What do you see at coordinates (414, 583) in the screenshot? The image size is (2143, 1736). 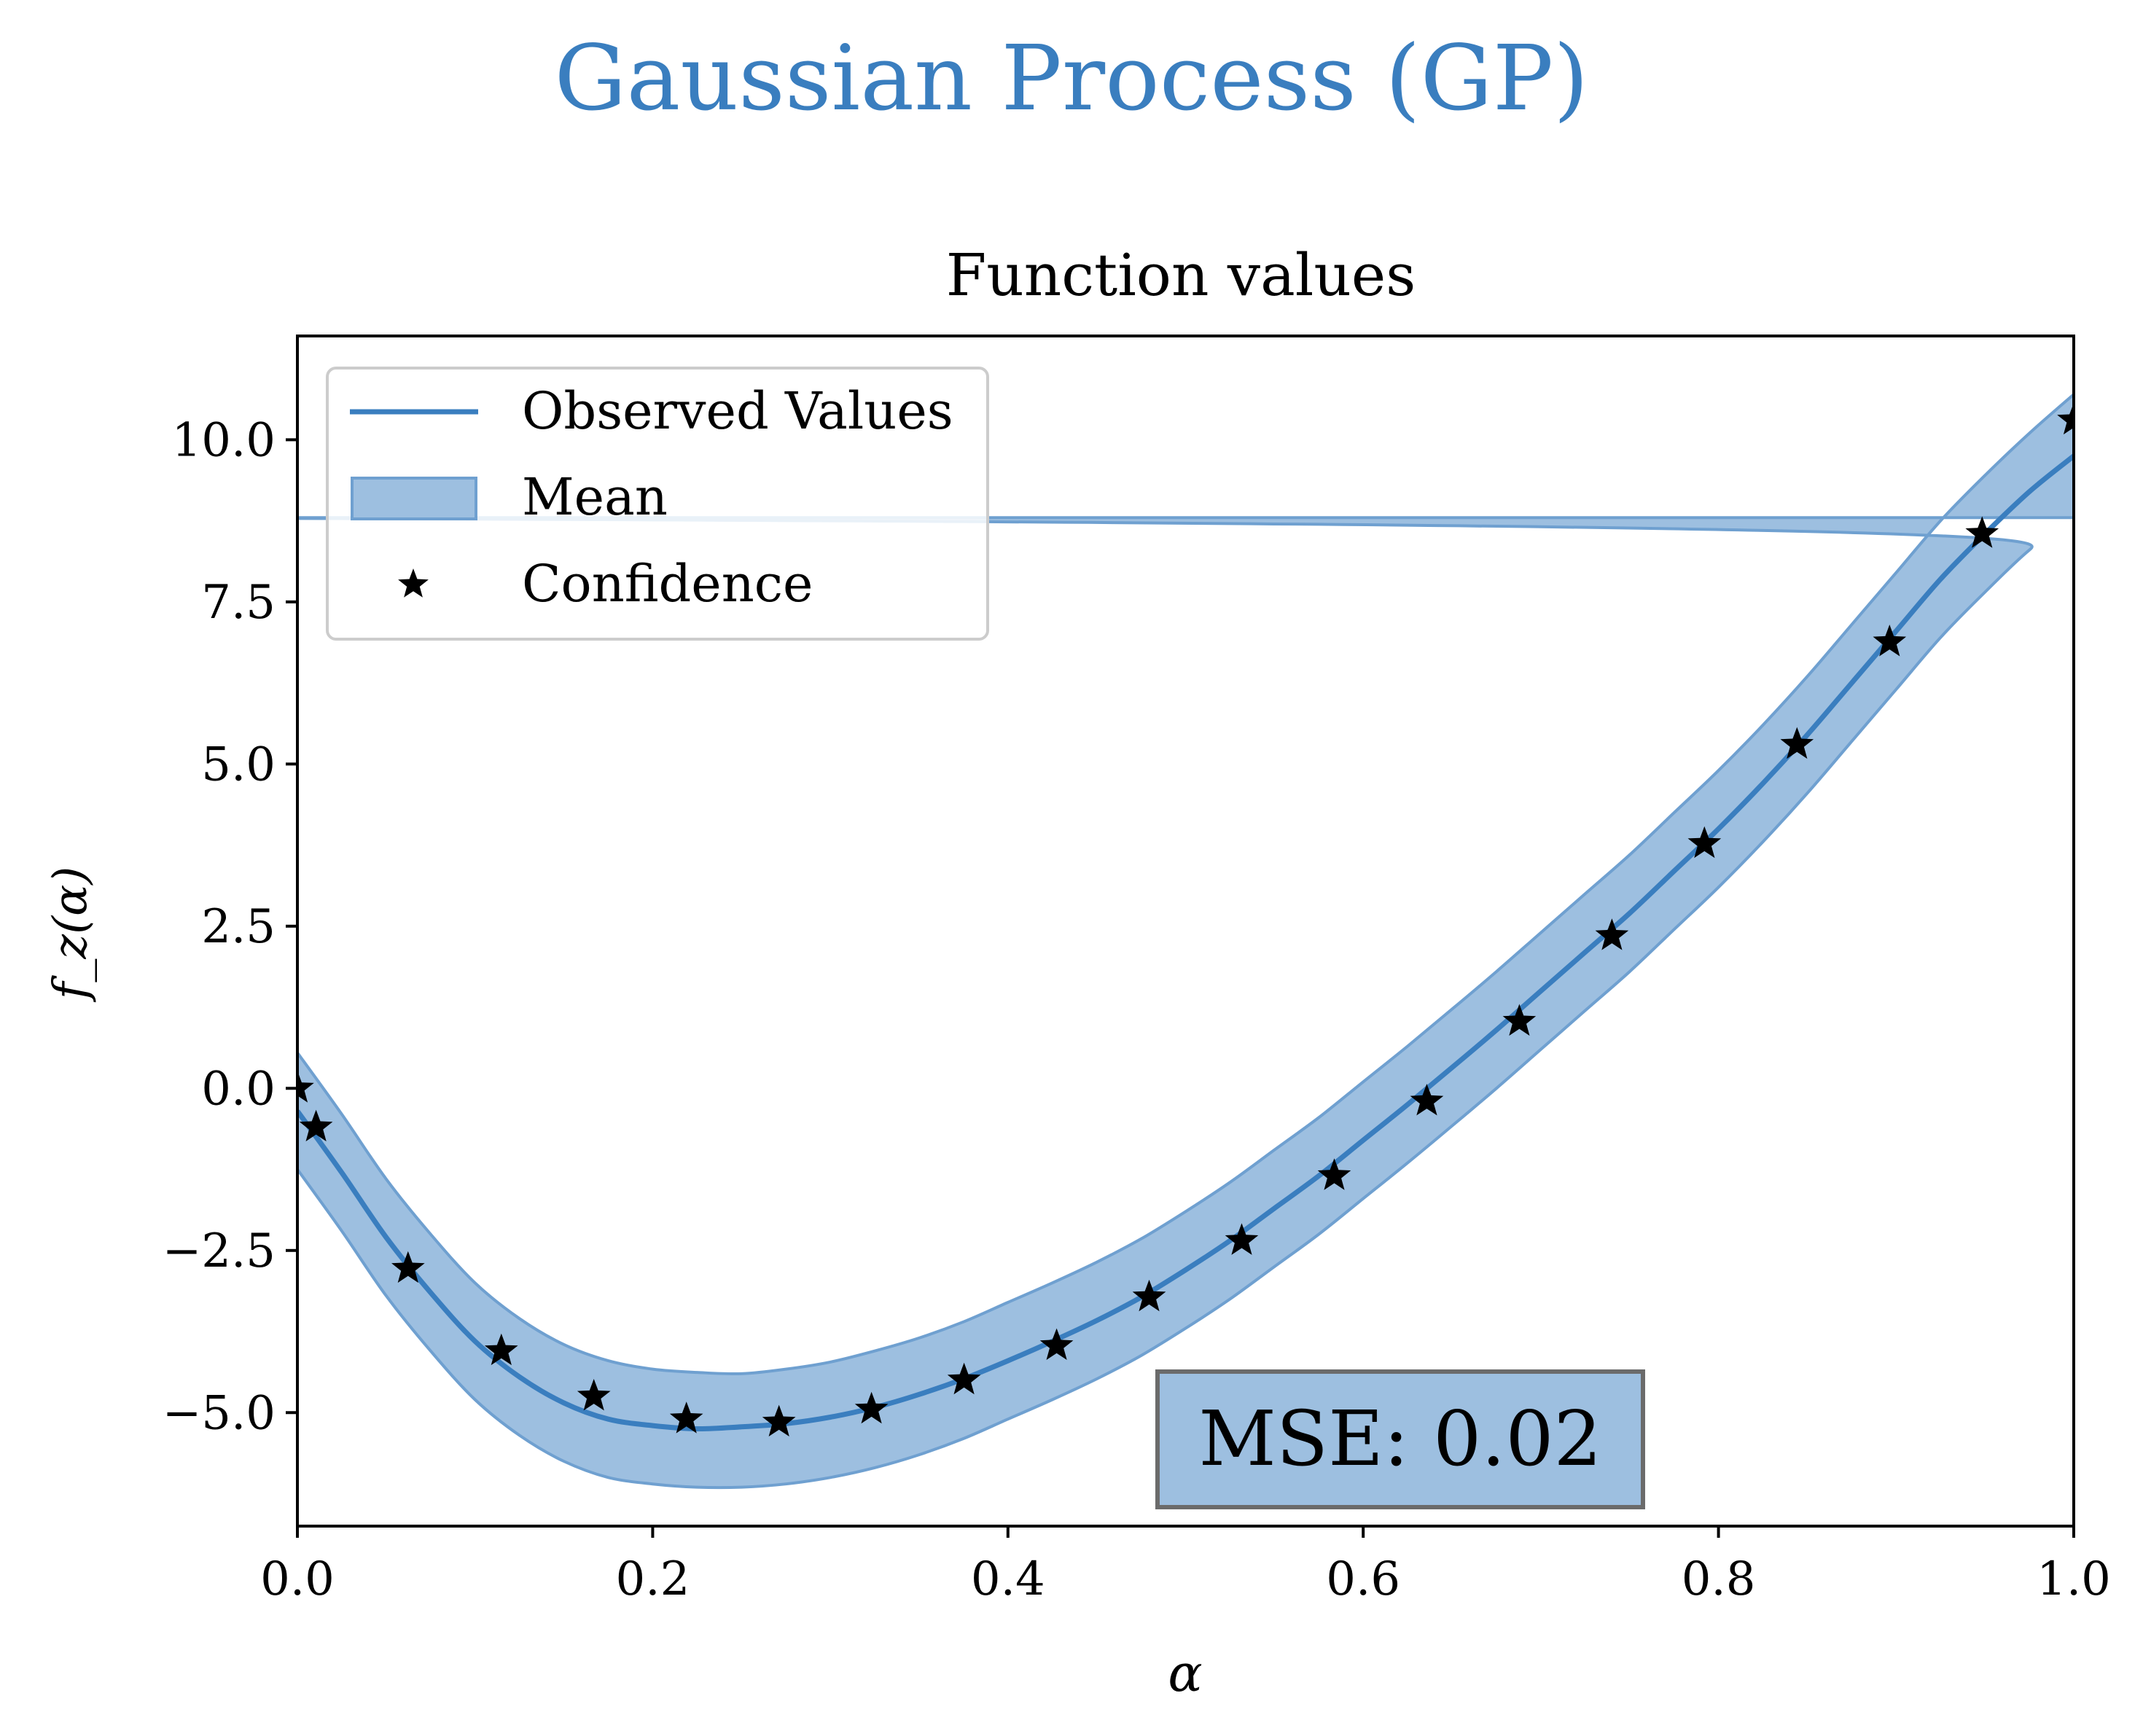 I see `legend-star-swatch` at bounding box center [414, 583].